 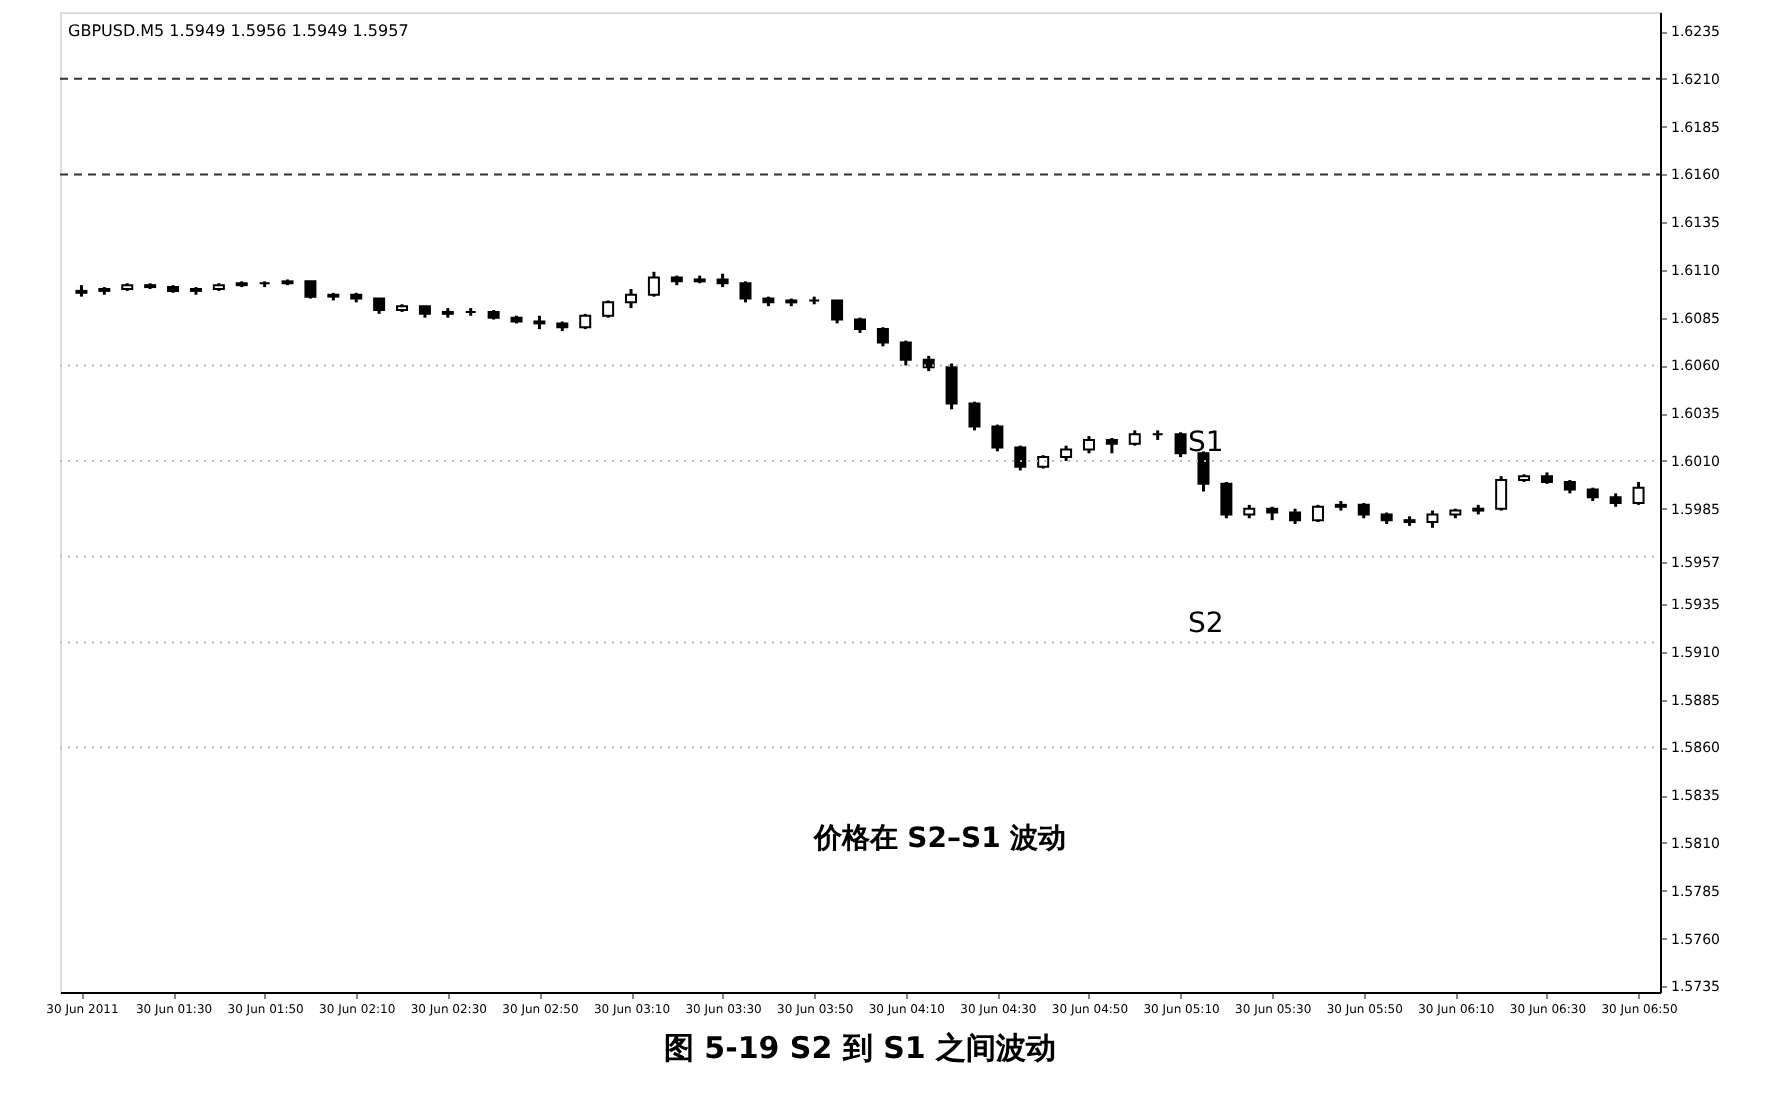 I want to click on text: 图 5-19 S2 到 S1 之间波动, so click(x=860, y=1048).